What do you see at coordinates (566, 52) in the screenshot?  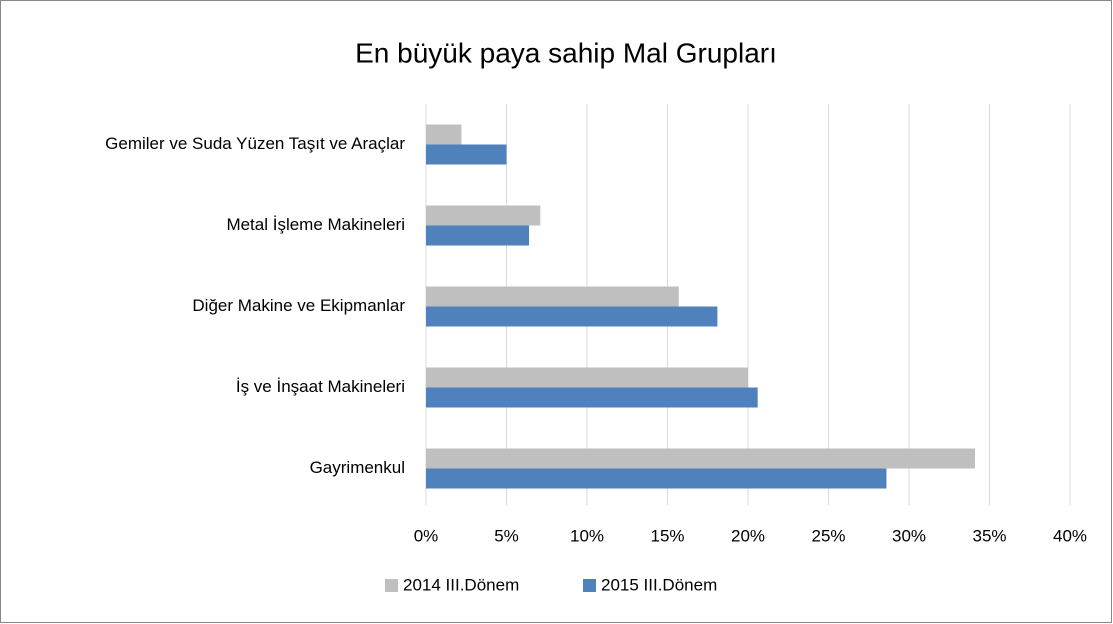 I see `chart-title: En büyük paya sahip Mal Grupları` at bounding box center [566, 52].